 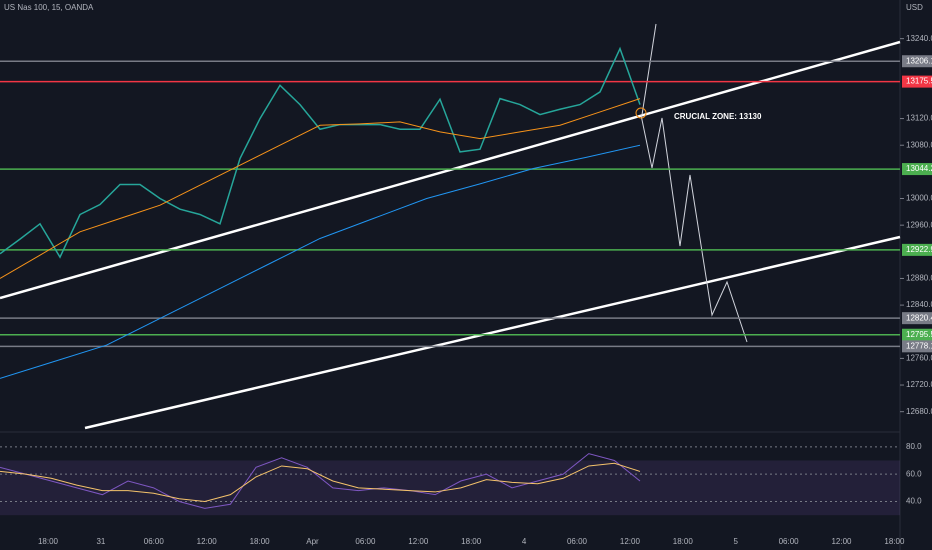 I want to click on level-label: 13206.1, so click(x=919, y=60).